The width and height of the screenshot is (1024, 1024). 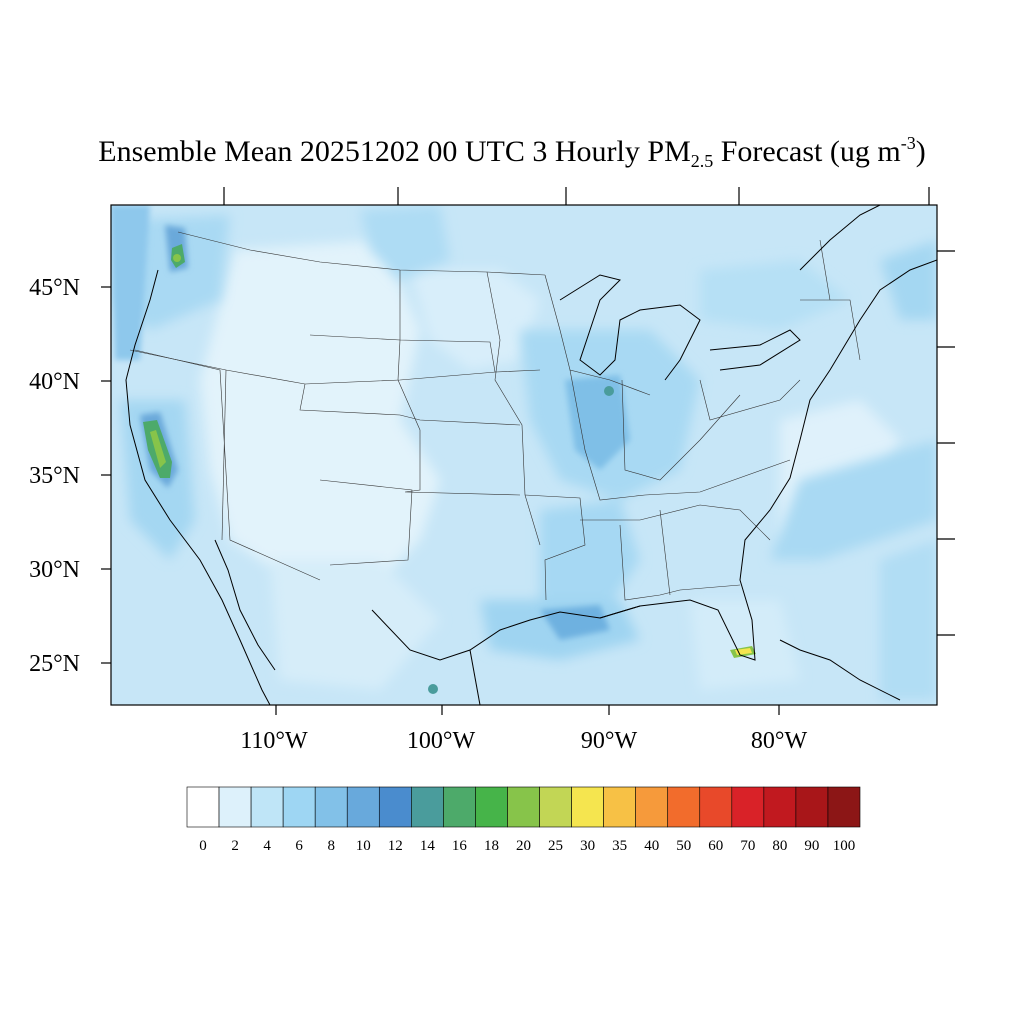 I want to click on colorbar-label: 4, so click(x=267, y=846).